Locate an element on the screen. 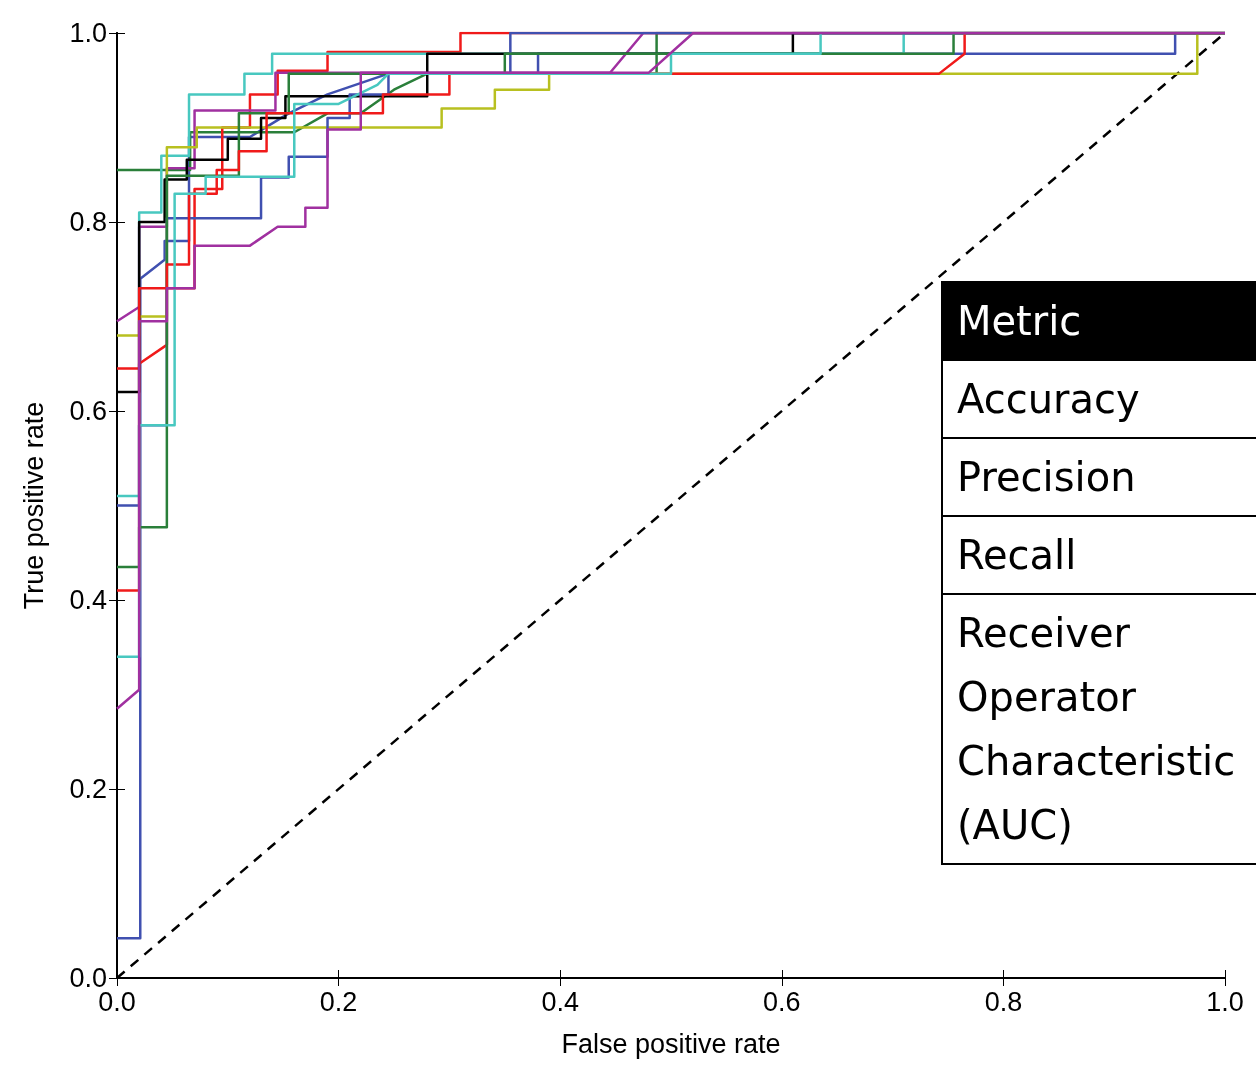  y-tick-label: 0.4 is located at coordinates (88, 600).